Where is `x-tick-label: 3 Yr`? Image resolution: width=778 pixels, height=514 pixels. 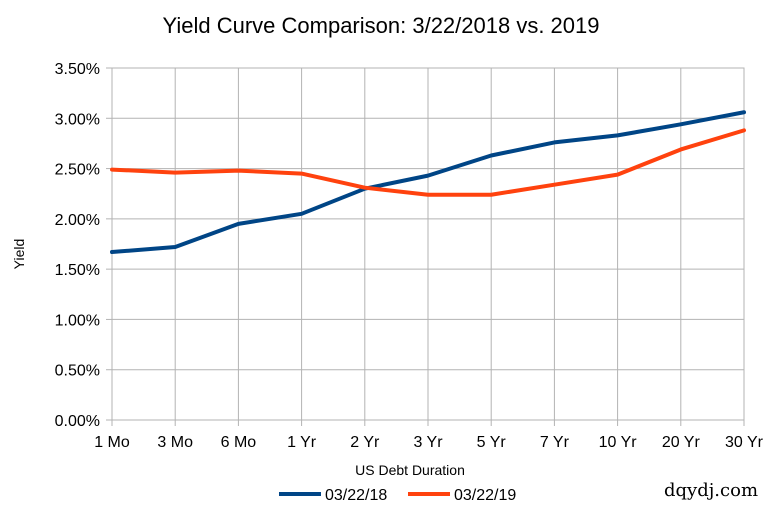 x-tick-label: 3 Yr is located at coordinates (428, 442).